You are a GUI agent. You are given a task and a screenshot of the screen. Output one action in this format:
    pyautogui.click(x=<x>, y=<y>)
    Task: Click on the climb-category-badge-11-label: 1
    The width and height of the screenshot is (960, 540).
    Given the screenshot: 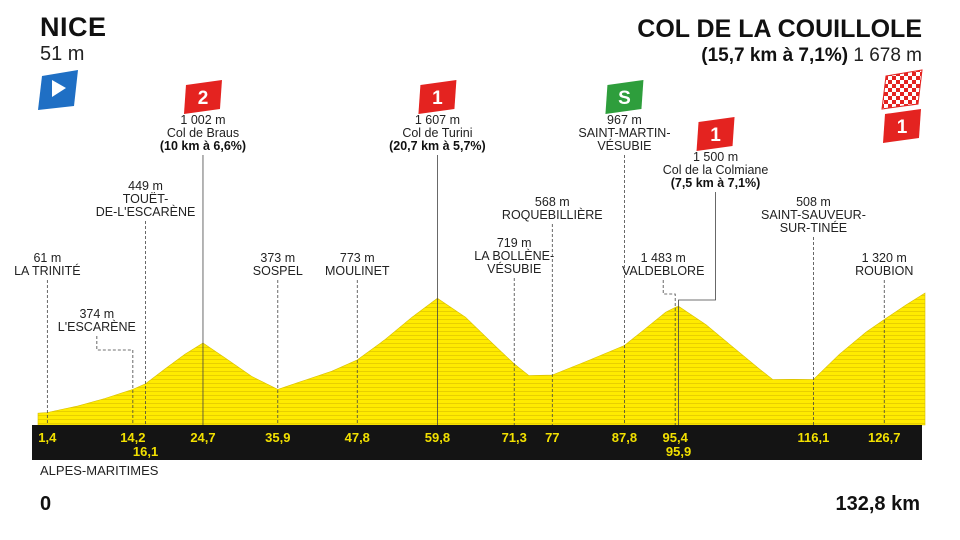 What is the action you would take?
    pyautogui.click(x=715, y=135)
    